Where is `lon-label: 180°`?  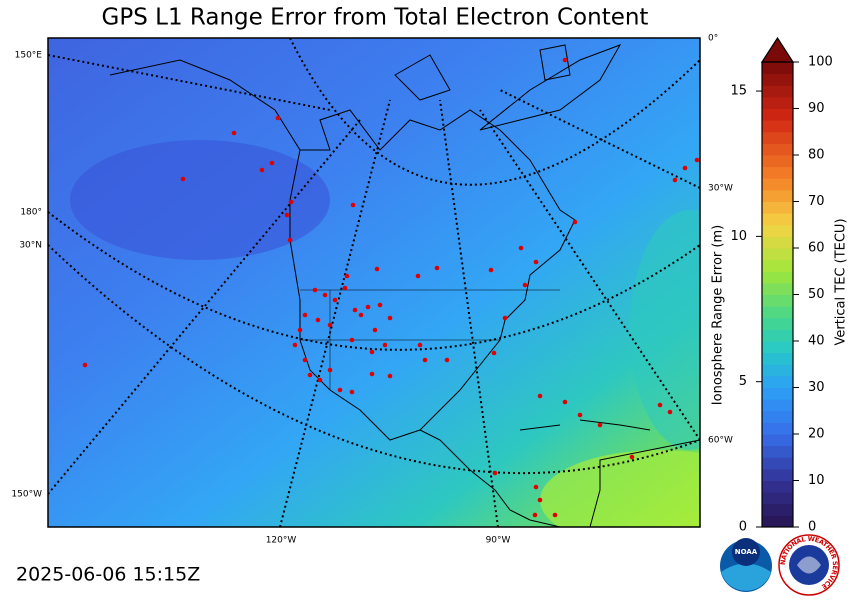
lon-label: 180° is located at coordinates (31, 213).